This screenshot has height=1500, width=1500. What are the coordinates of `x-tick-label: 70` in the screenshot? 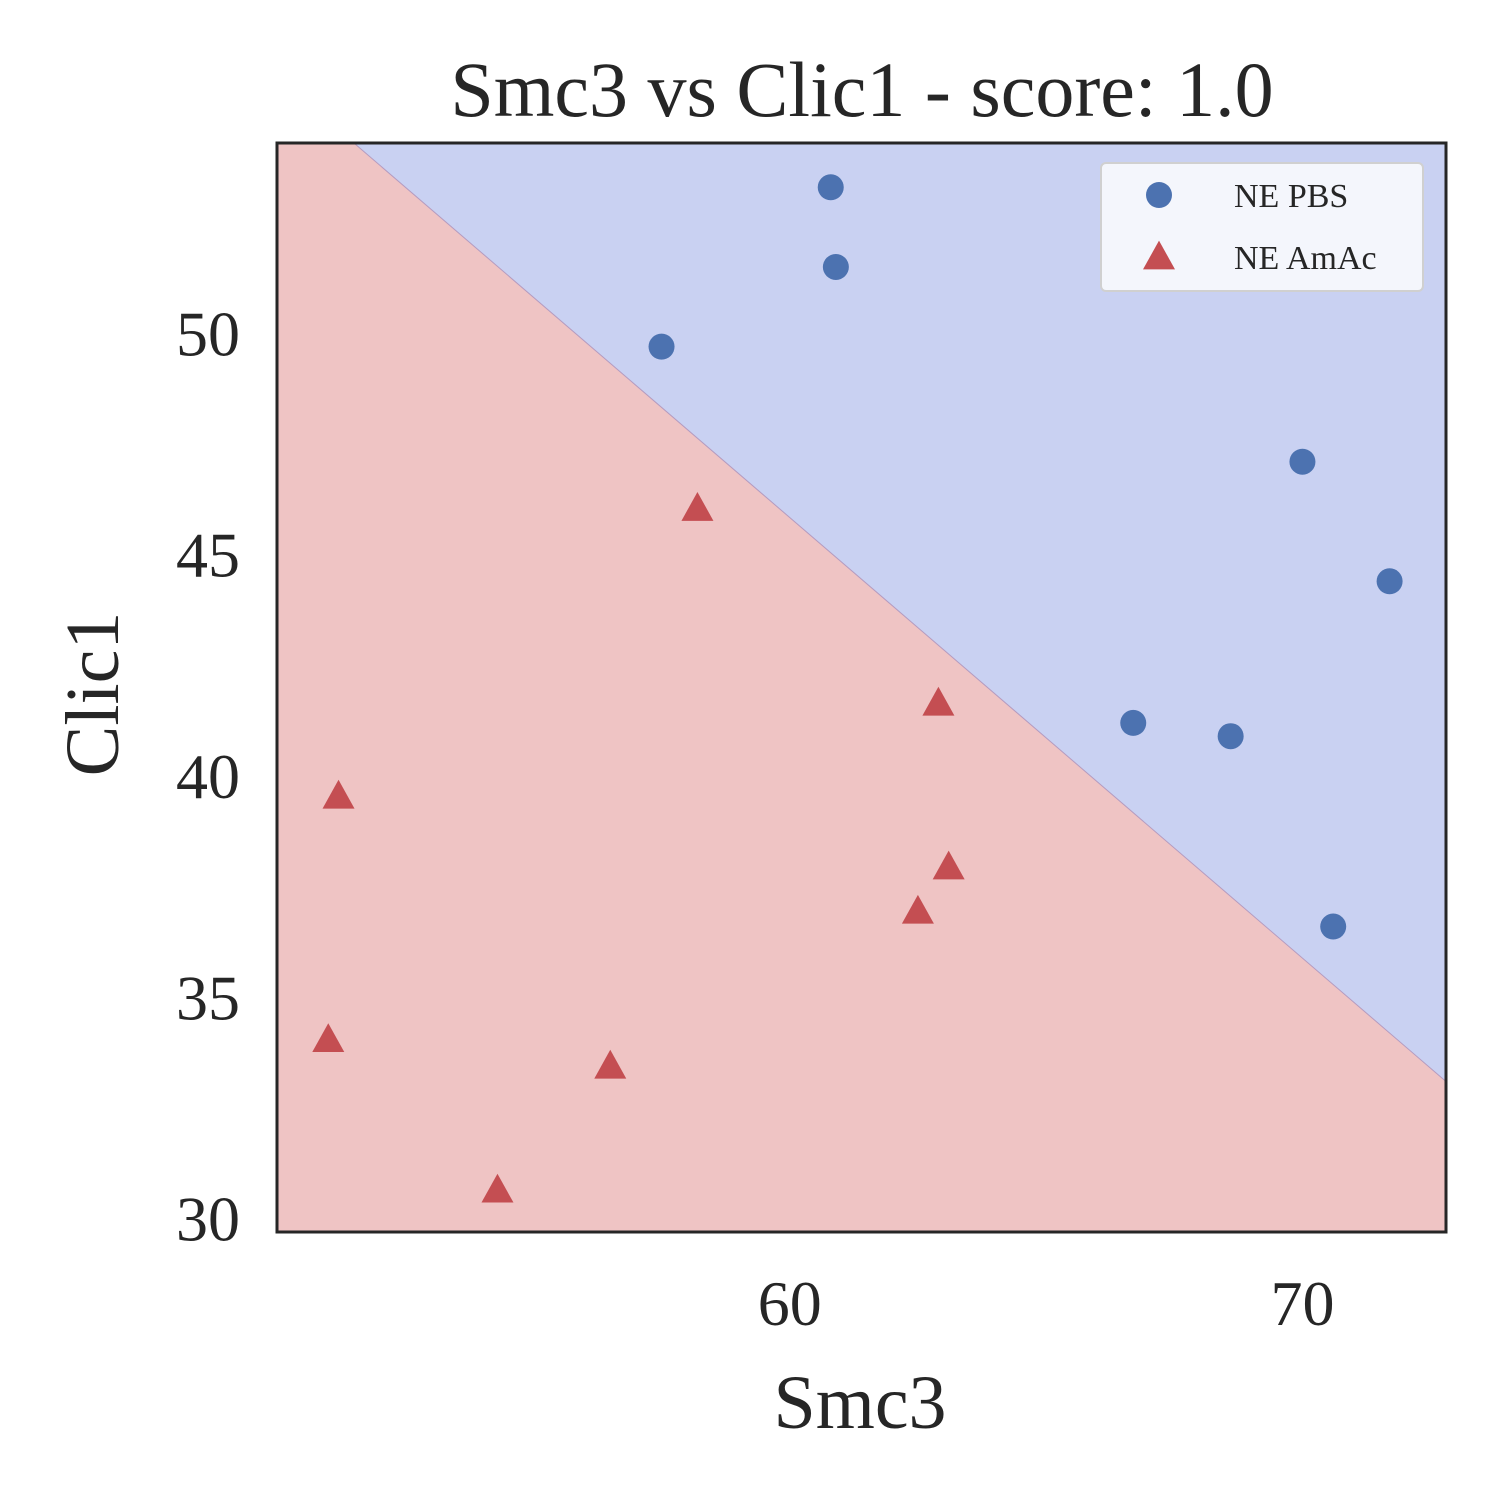 It's located at (1302, 1303).